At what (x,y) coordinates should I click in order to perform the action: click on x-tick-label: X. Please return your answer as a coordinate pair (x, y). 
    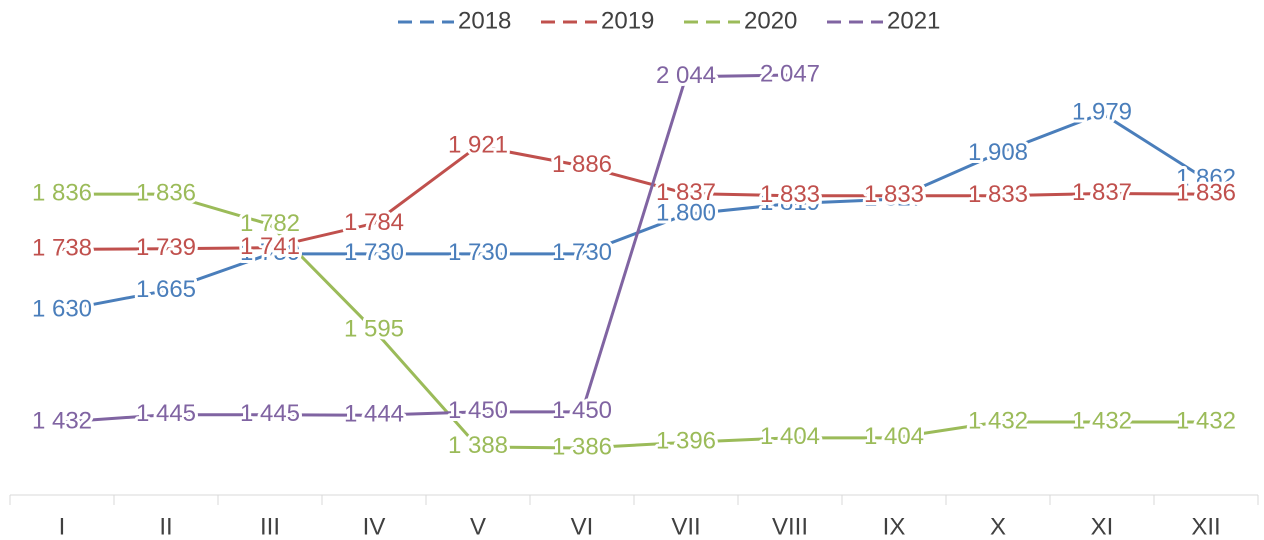
    Looking at the image, I should click on (998, 526).